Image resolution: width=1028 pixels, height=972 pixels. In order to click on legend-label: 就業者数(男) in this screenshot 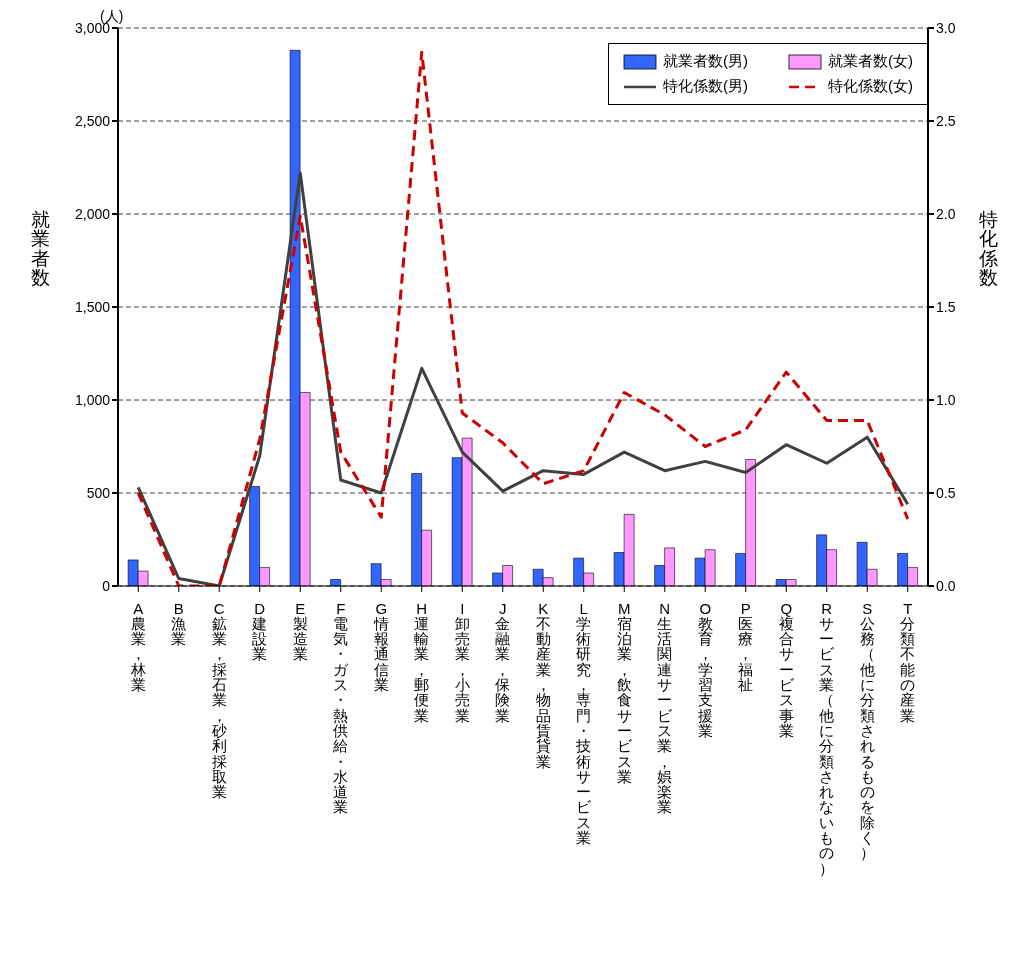, I will do `click(705, 61)`.